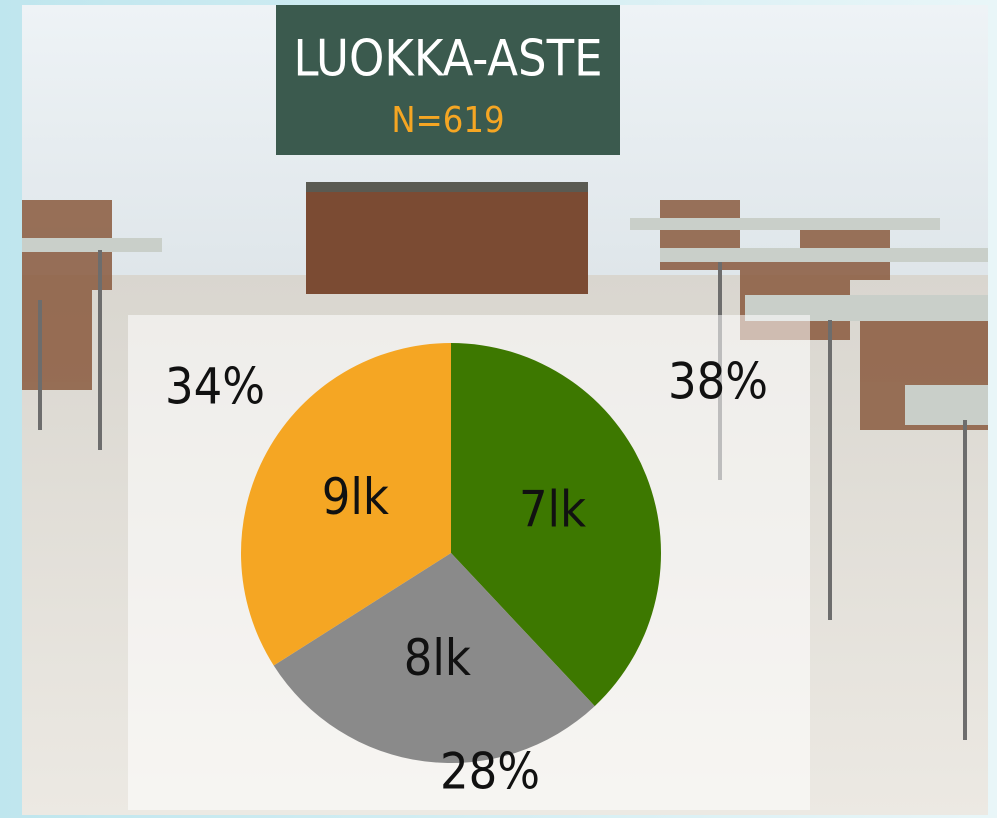  What do you see at coordinates (552, 509) in the screenshot?
I see `slice-label: 7lk` at bounding box center [552, 509].